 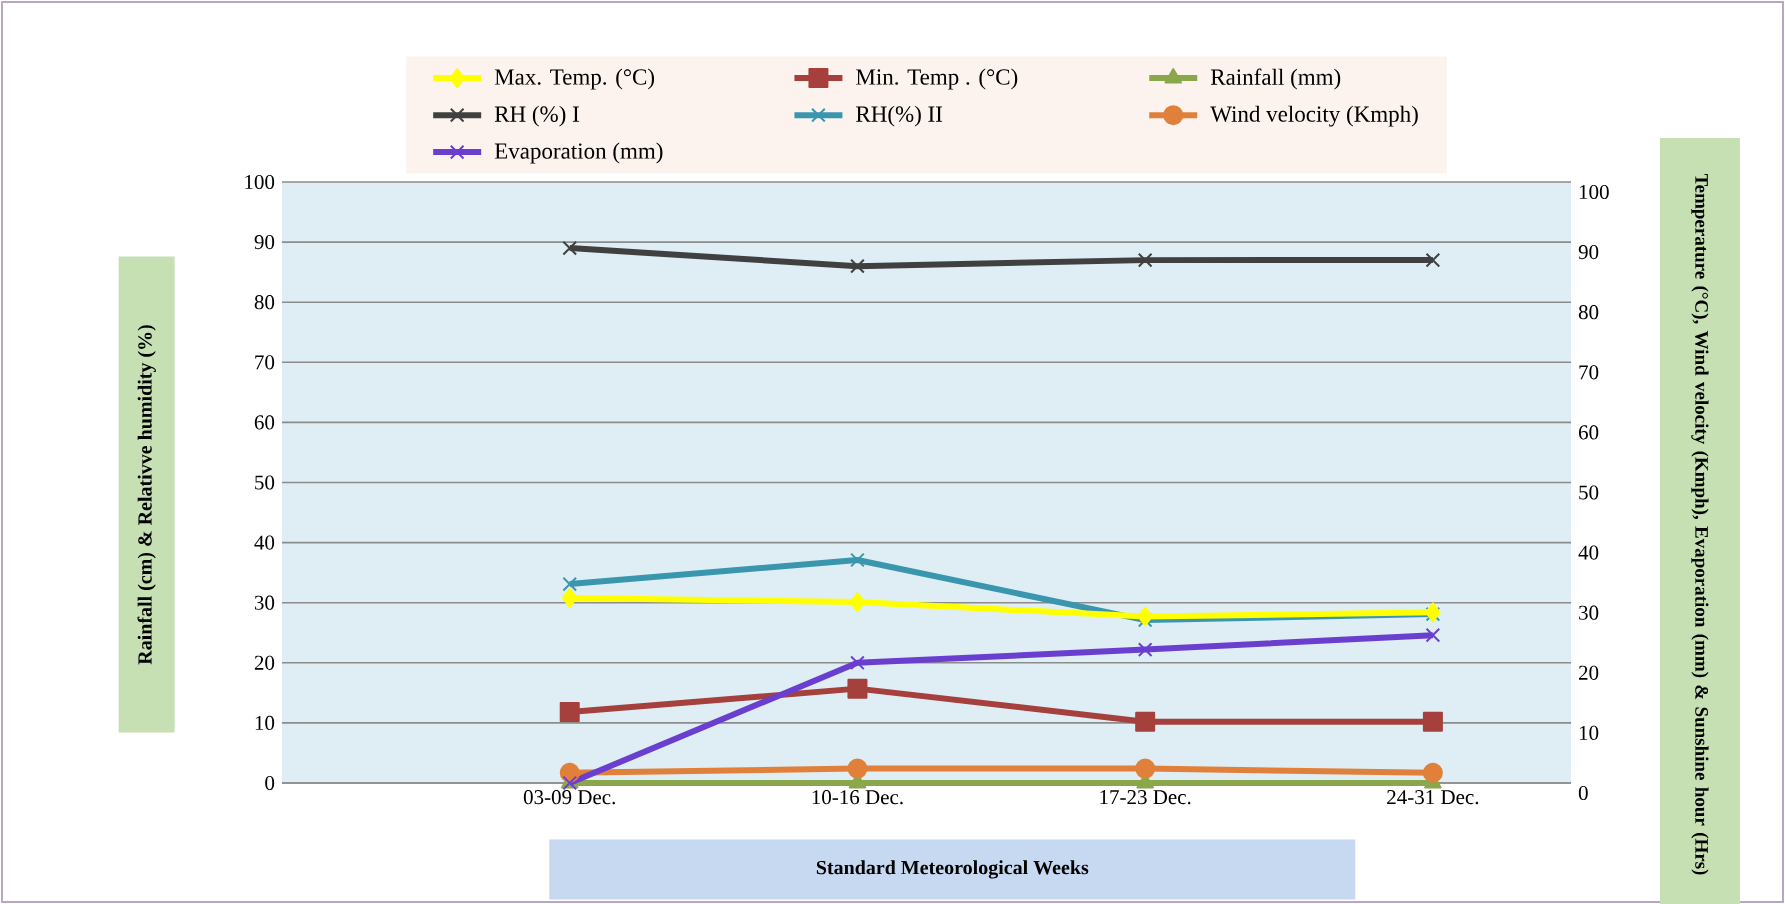 I want to click on y-tick-label: 20, so click(x=264, y=662).